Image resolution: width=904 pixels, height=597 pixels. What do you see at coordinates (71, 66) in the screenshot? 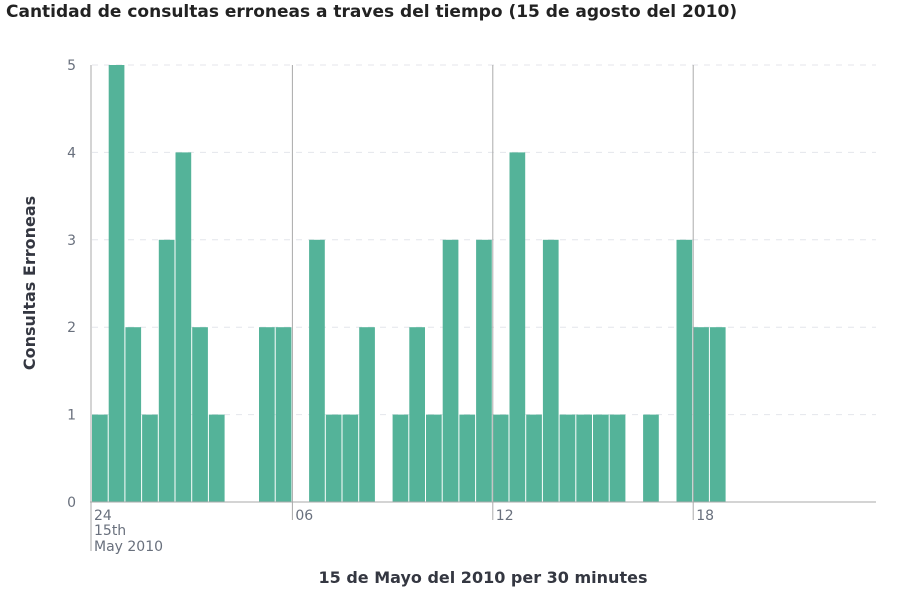
I see `y-tick-label: 5` at bounding box center [71, 66].